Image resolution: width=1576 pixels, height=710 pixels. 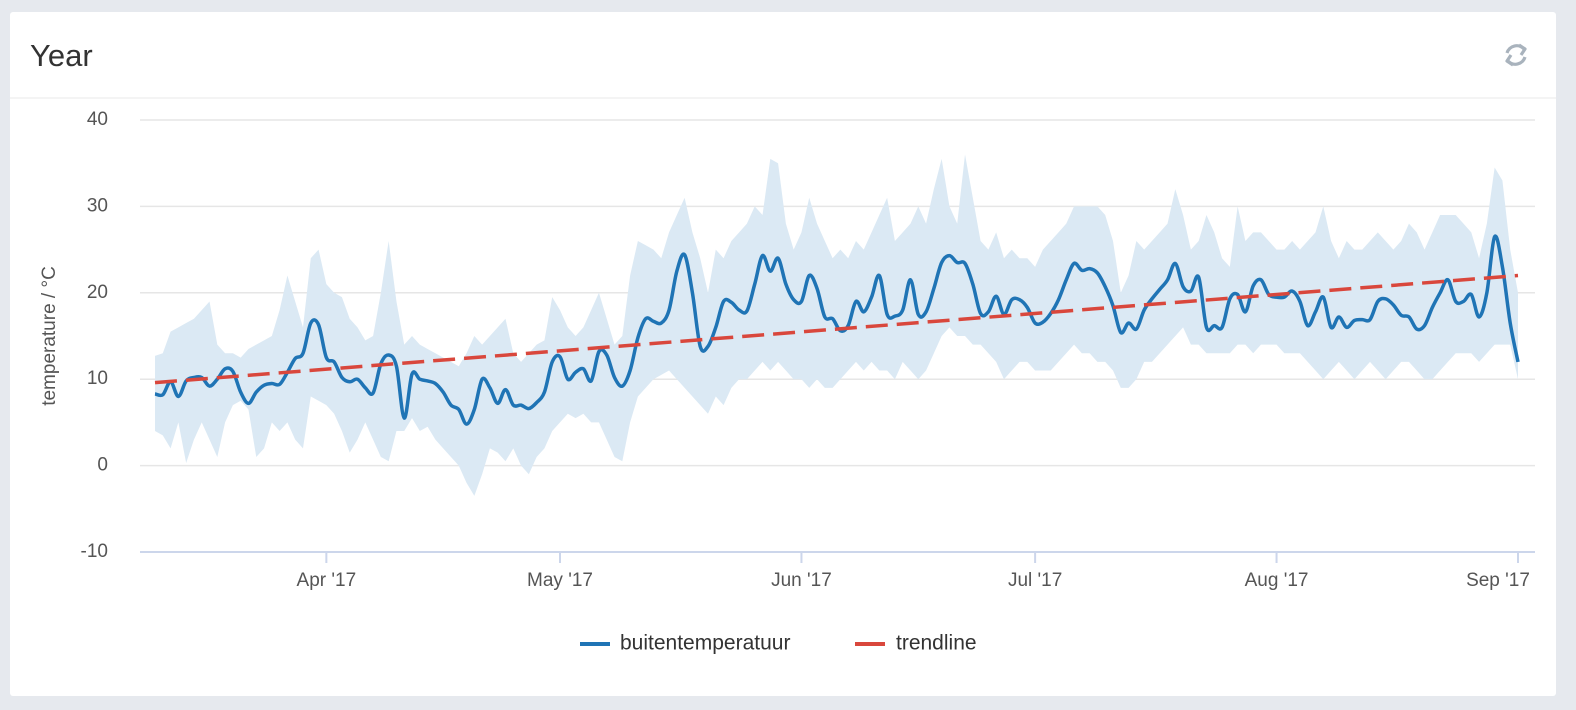 What do you see at coordinates (560, 580) in the screenshot?
I see `x-tick-label: May '17` at bounding box center [560, 580].